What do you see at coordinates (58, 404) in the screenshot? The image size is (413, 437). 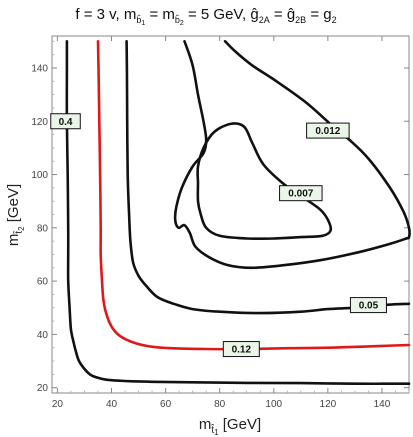 I see `x-tick-label: 20` at bounding box center [58, 404].